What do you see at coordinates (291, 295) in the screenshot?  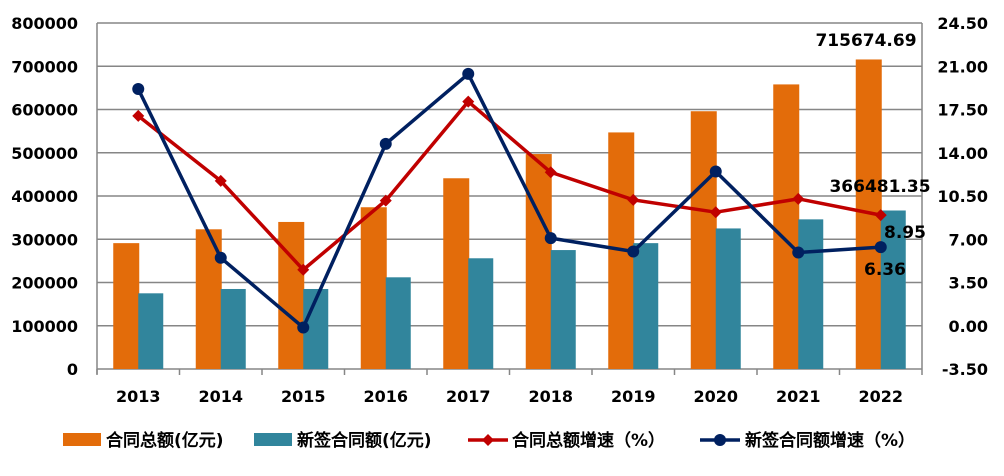 I see `bar-total-contract-2015` at bounding box center [291, 295].